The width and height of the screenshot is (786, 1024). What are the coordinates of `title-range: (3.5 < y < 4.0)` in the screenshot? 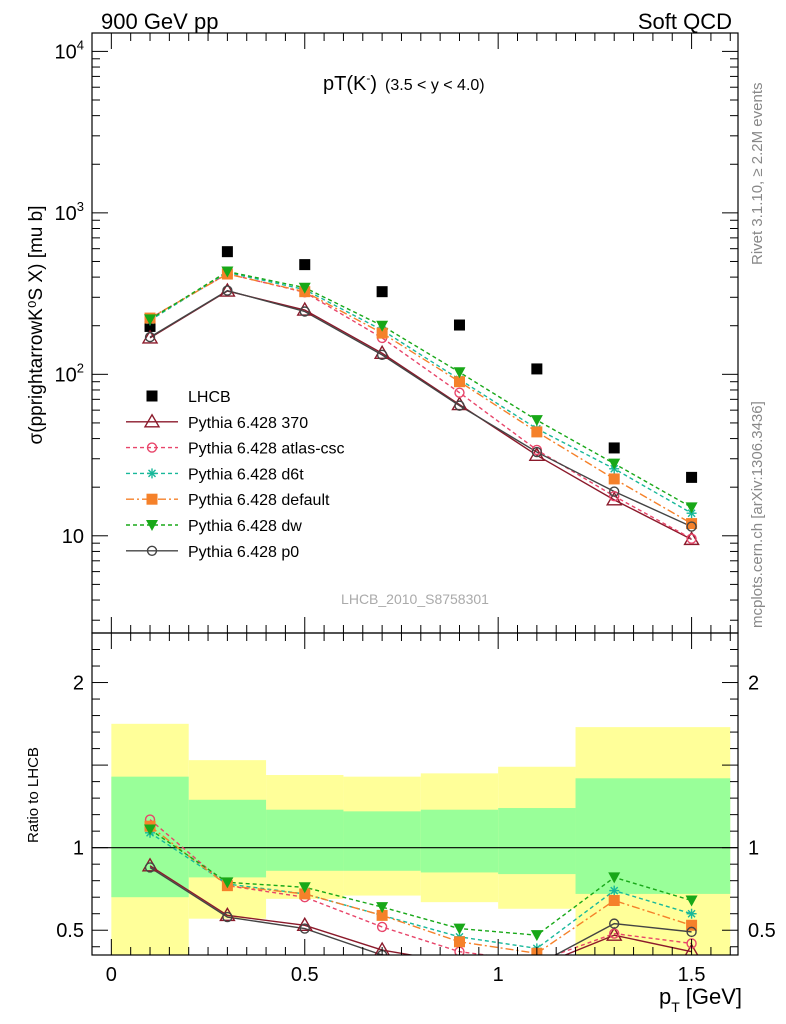 It's located at (435, 85).